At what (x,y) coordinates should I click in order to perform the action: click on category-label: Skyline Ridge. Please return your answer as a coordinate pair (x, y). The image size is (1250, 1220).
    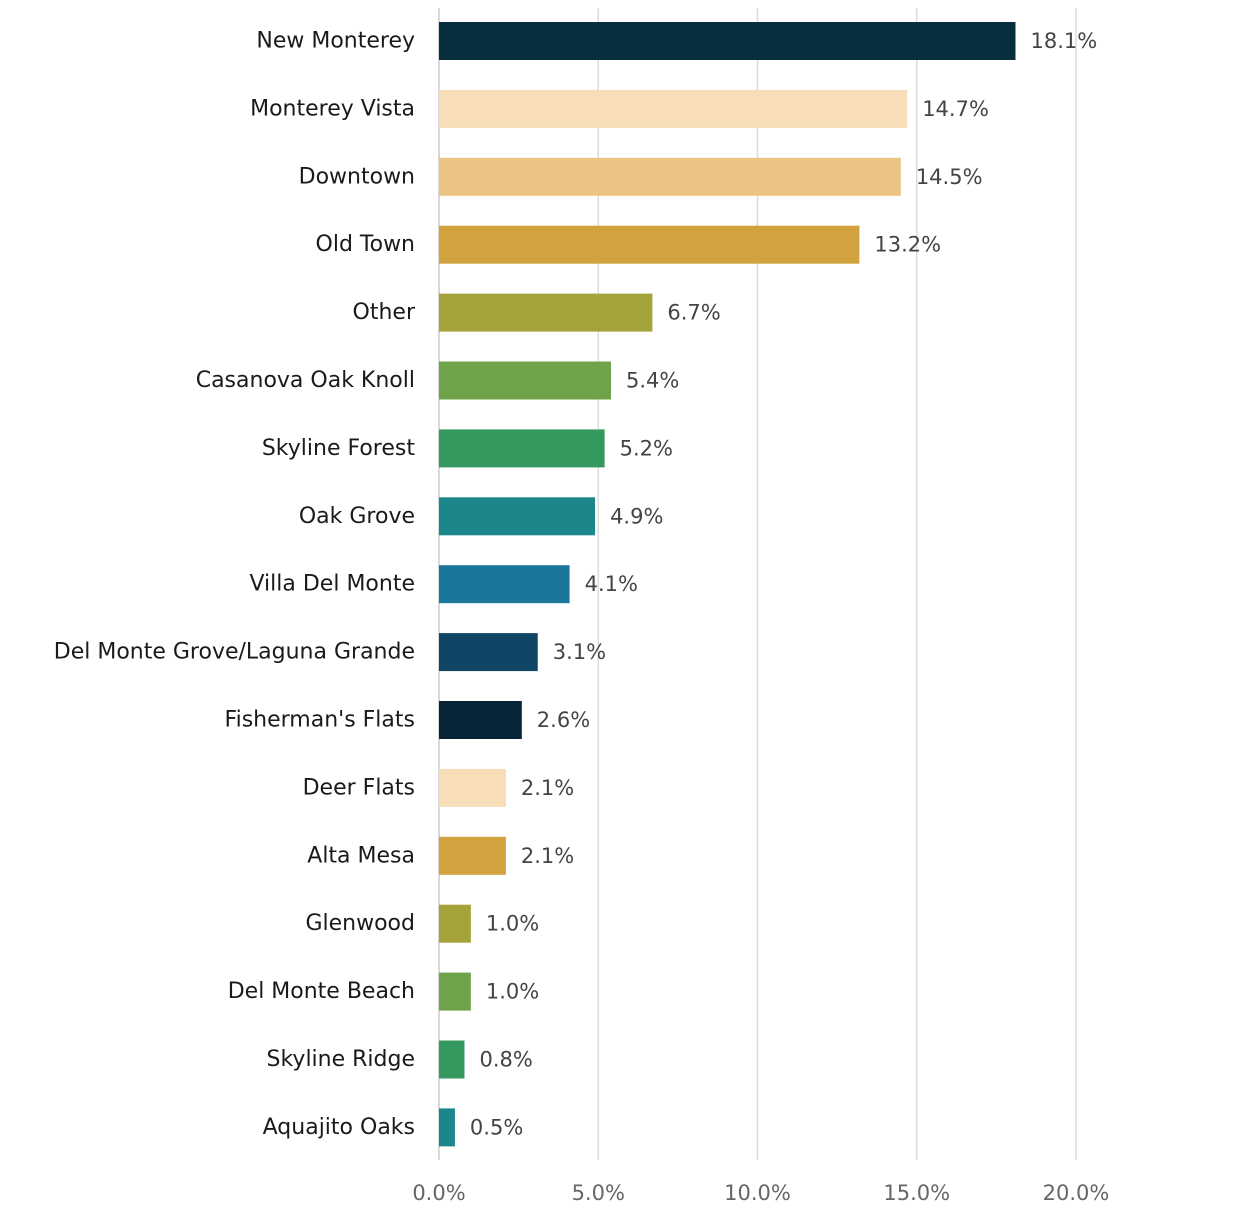
    Looking at the image, I should click on (341, 1059).